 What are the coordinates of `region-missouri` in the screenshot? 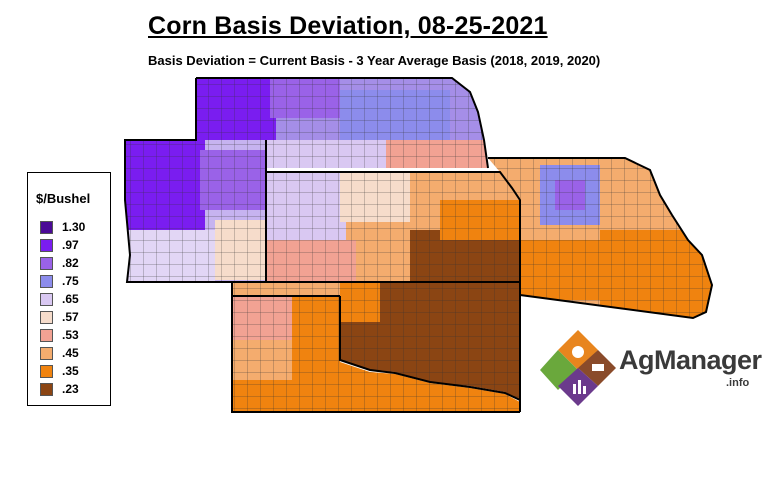 It's located at (600, 238).